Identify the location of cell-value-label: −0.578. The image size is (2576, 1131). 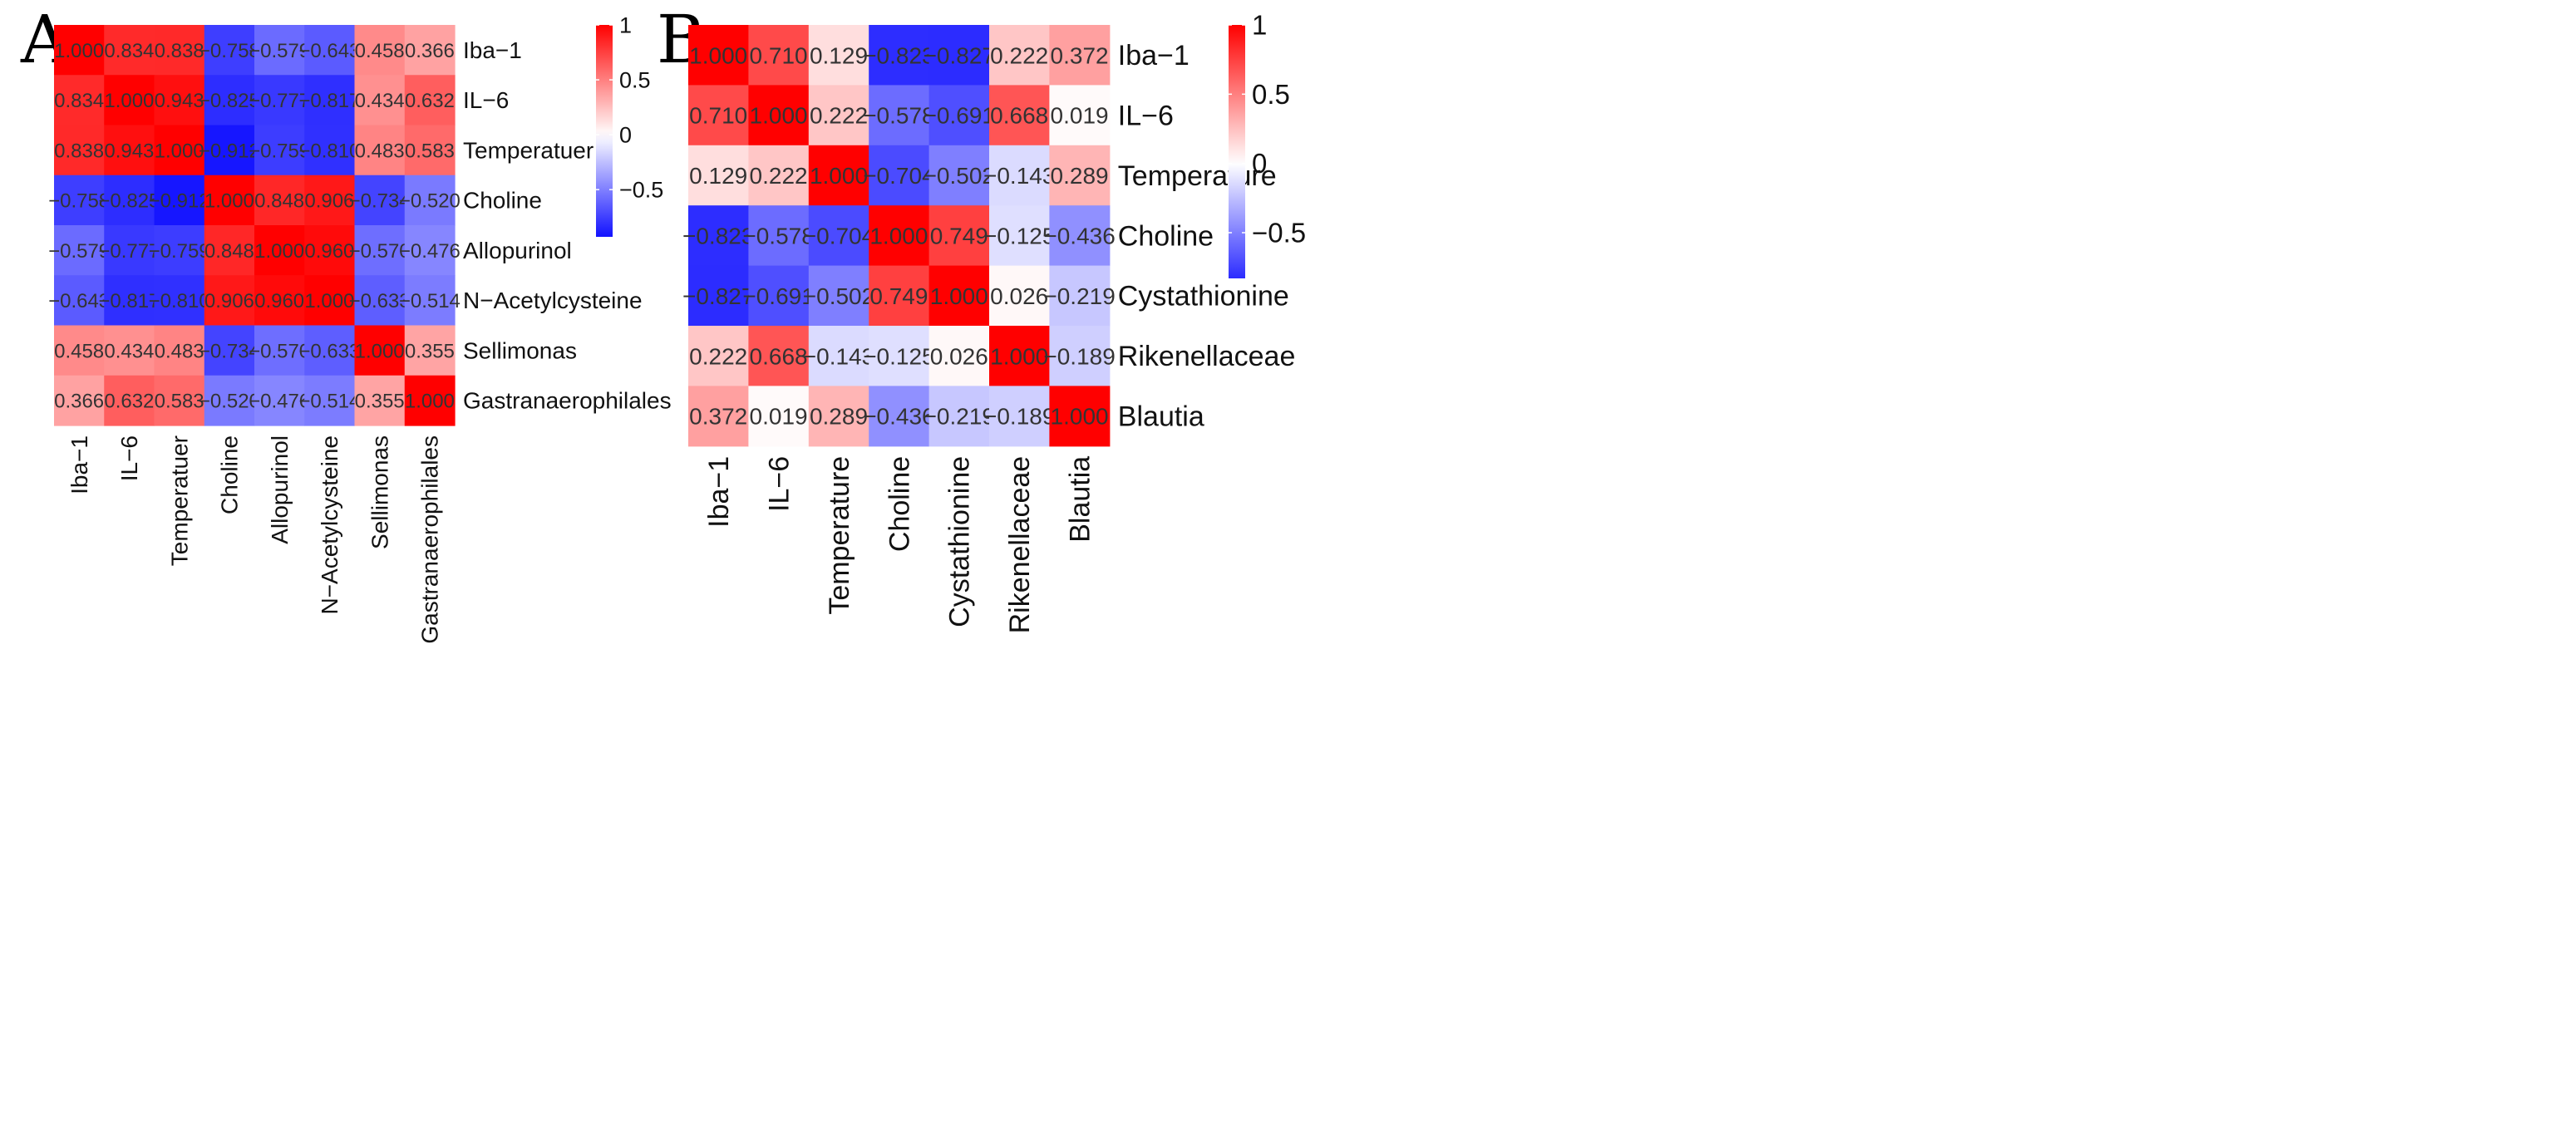
(778, 235).